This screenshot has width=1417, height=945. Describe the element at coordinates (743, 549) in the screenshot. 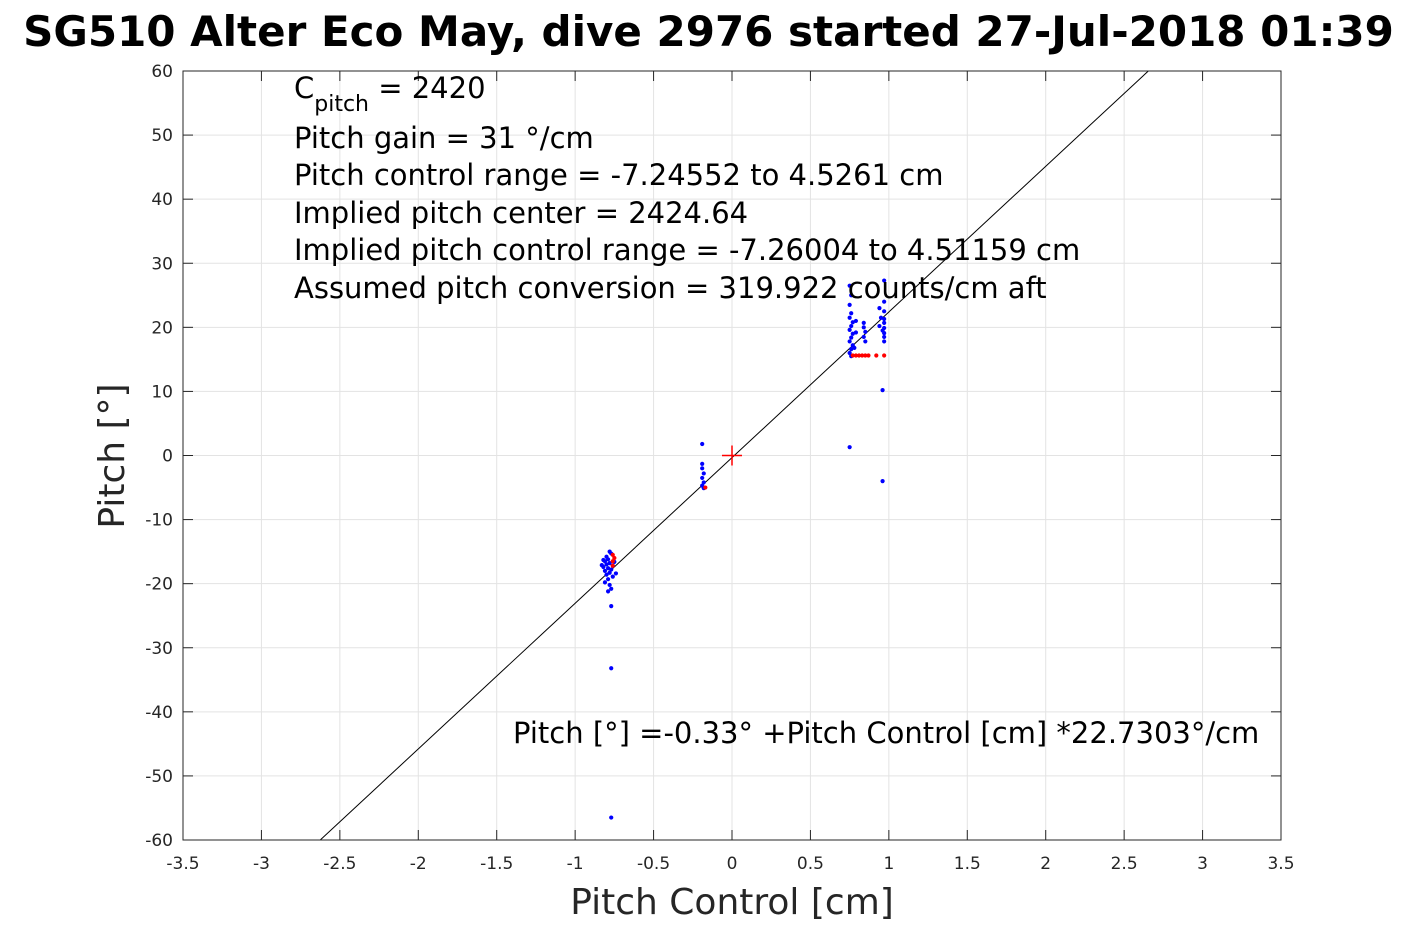

I see `data-points` at that location.